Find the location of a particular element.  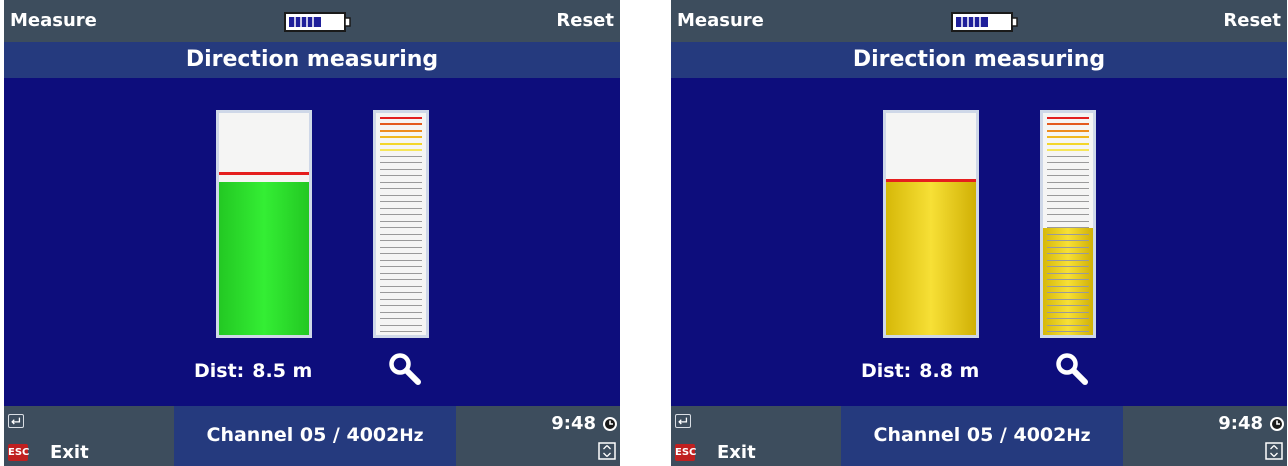

distance-readout: Dist: 8.5 m is located at coordinates (253, 371).